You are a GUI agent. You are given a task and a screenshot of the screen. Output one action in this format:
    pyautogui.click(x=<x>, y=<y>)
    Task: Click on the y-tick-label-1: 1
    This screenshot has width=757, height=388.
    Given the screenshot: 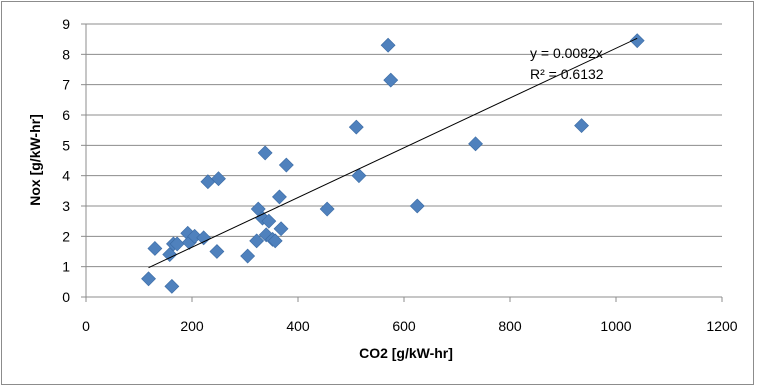 What is the action you would take?
    pyautogui.click(x=66, y=267)
    